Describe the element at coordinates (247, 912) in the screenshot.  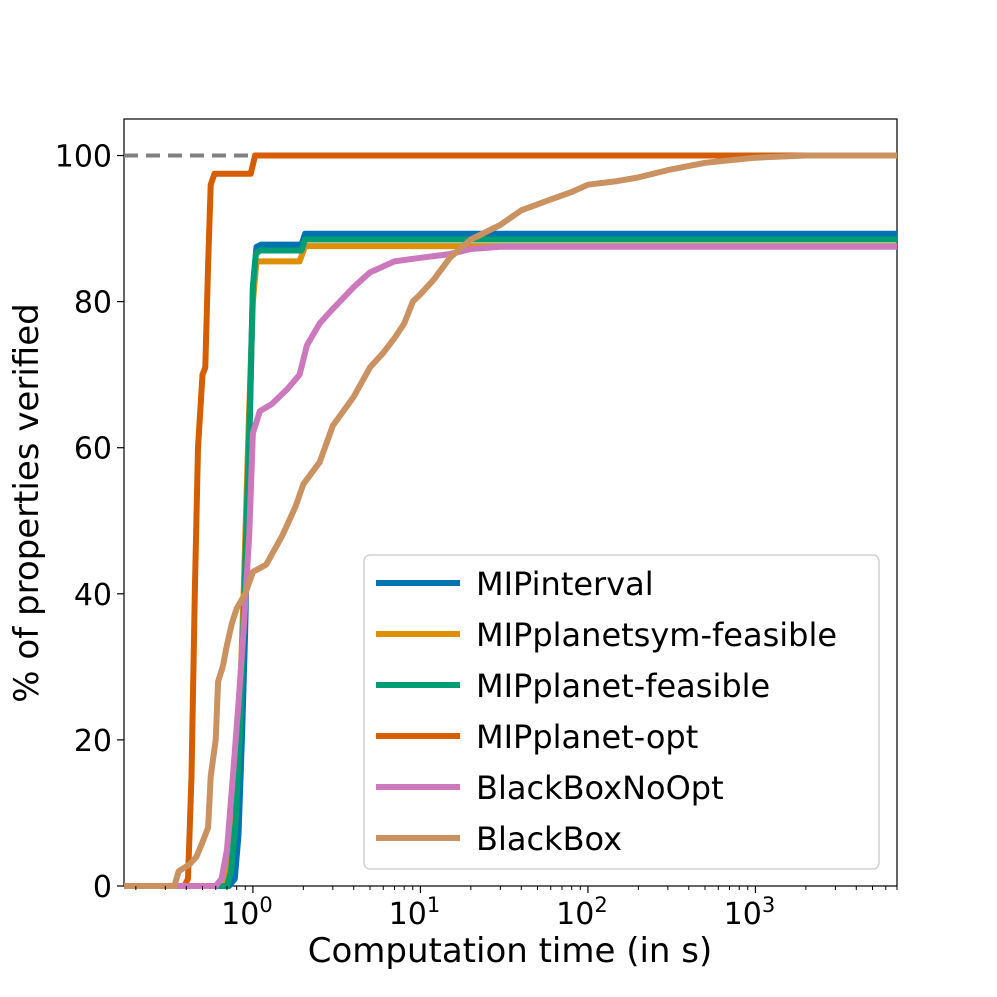
I see `x-tick-label: 10⁰` at that location.